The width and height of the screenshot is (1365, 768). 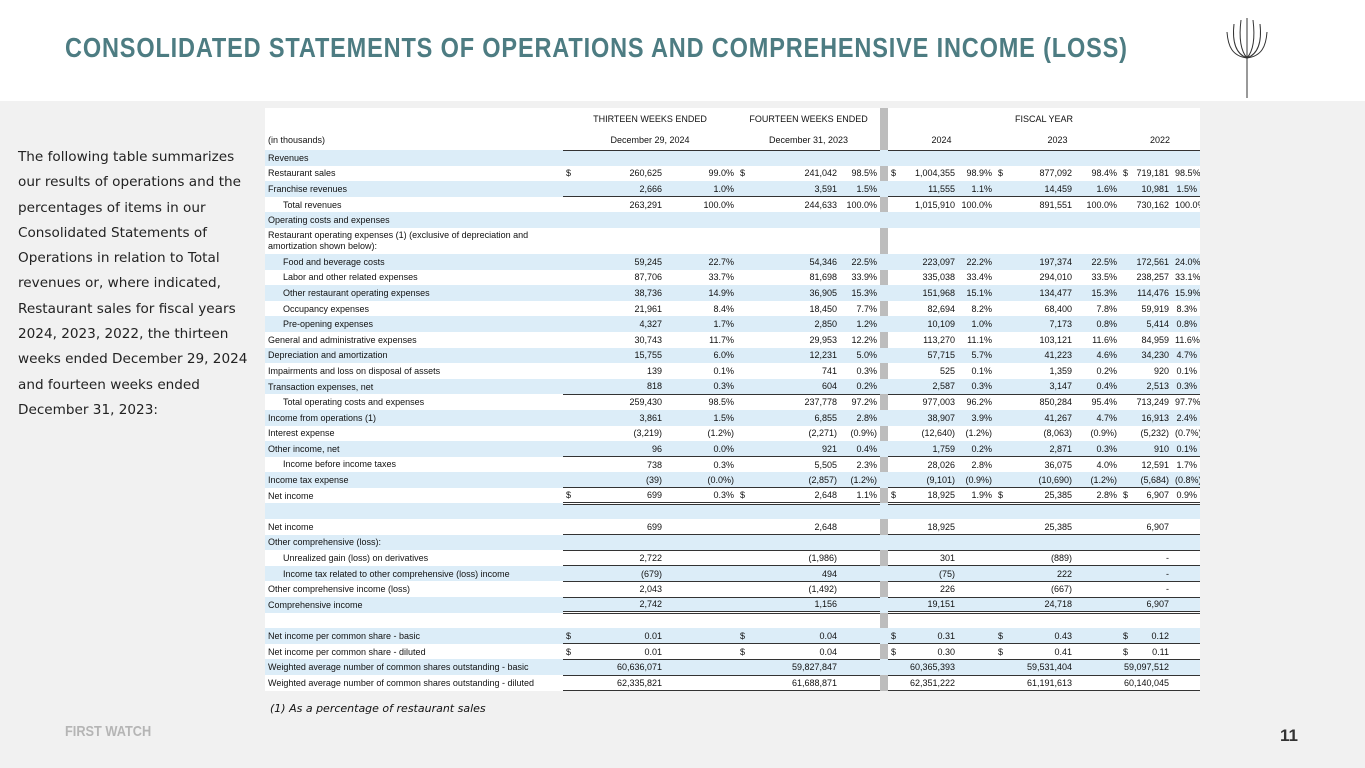 What do you see at coordinates (982, 370) in the screenshot?
I see `percent-cell: 0.1%` at bounding box center [982, 370].